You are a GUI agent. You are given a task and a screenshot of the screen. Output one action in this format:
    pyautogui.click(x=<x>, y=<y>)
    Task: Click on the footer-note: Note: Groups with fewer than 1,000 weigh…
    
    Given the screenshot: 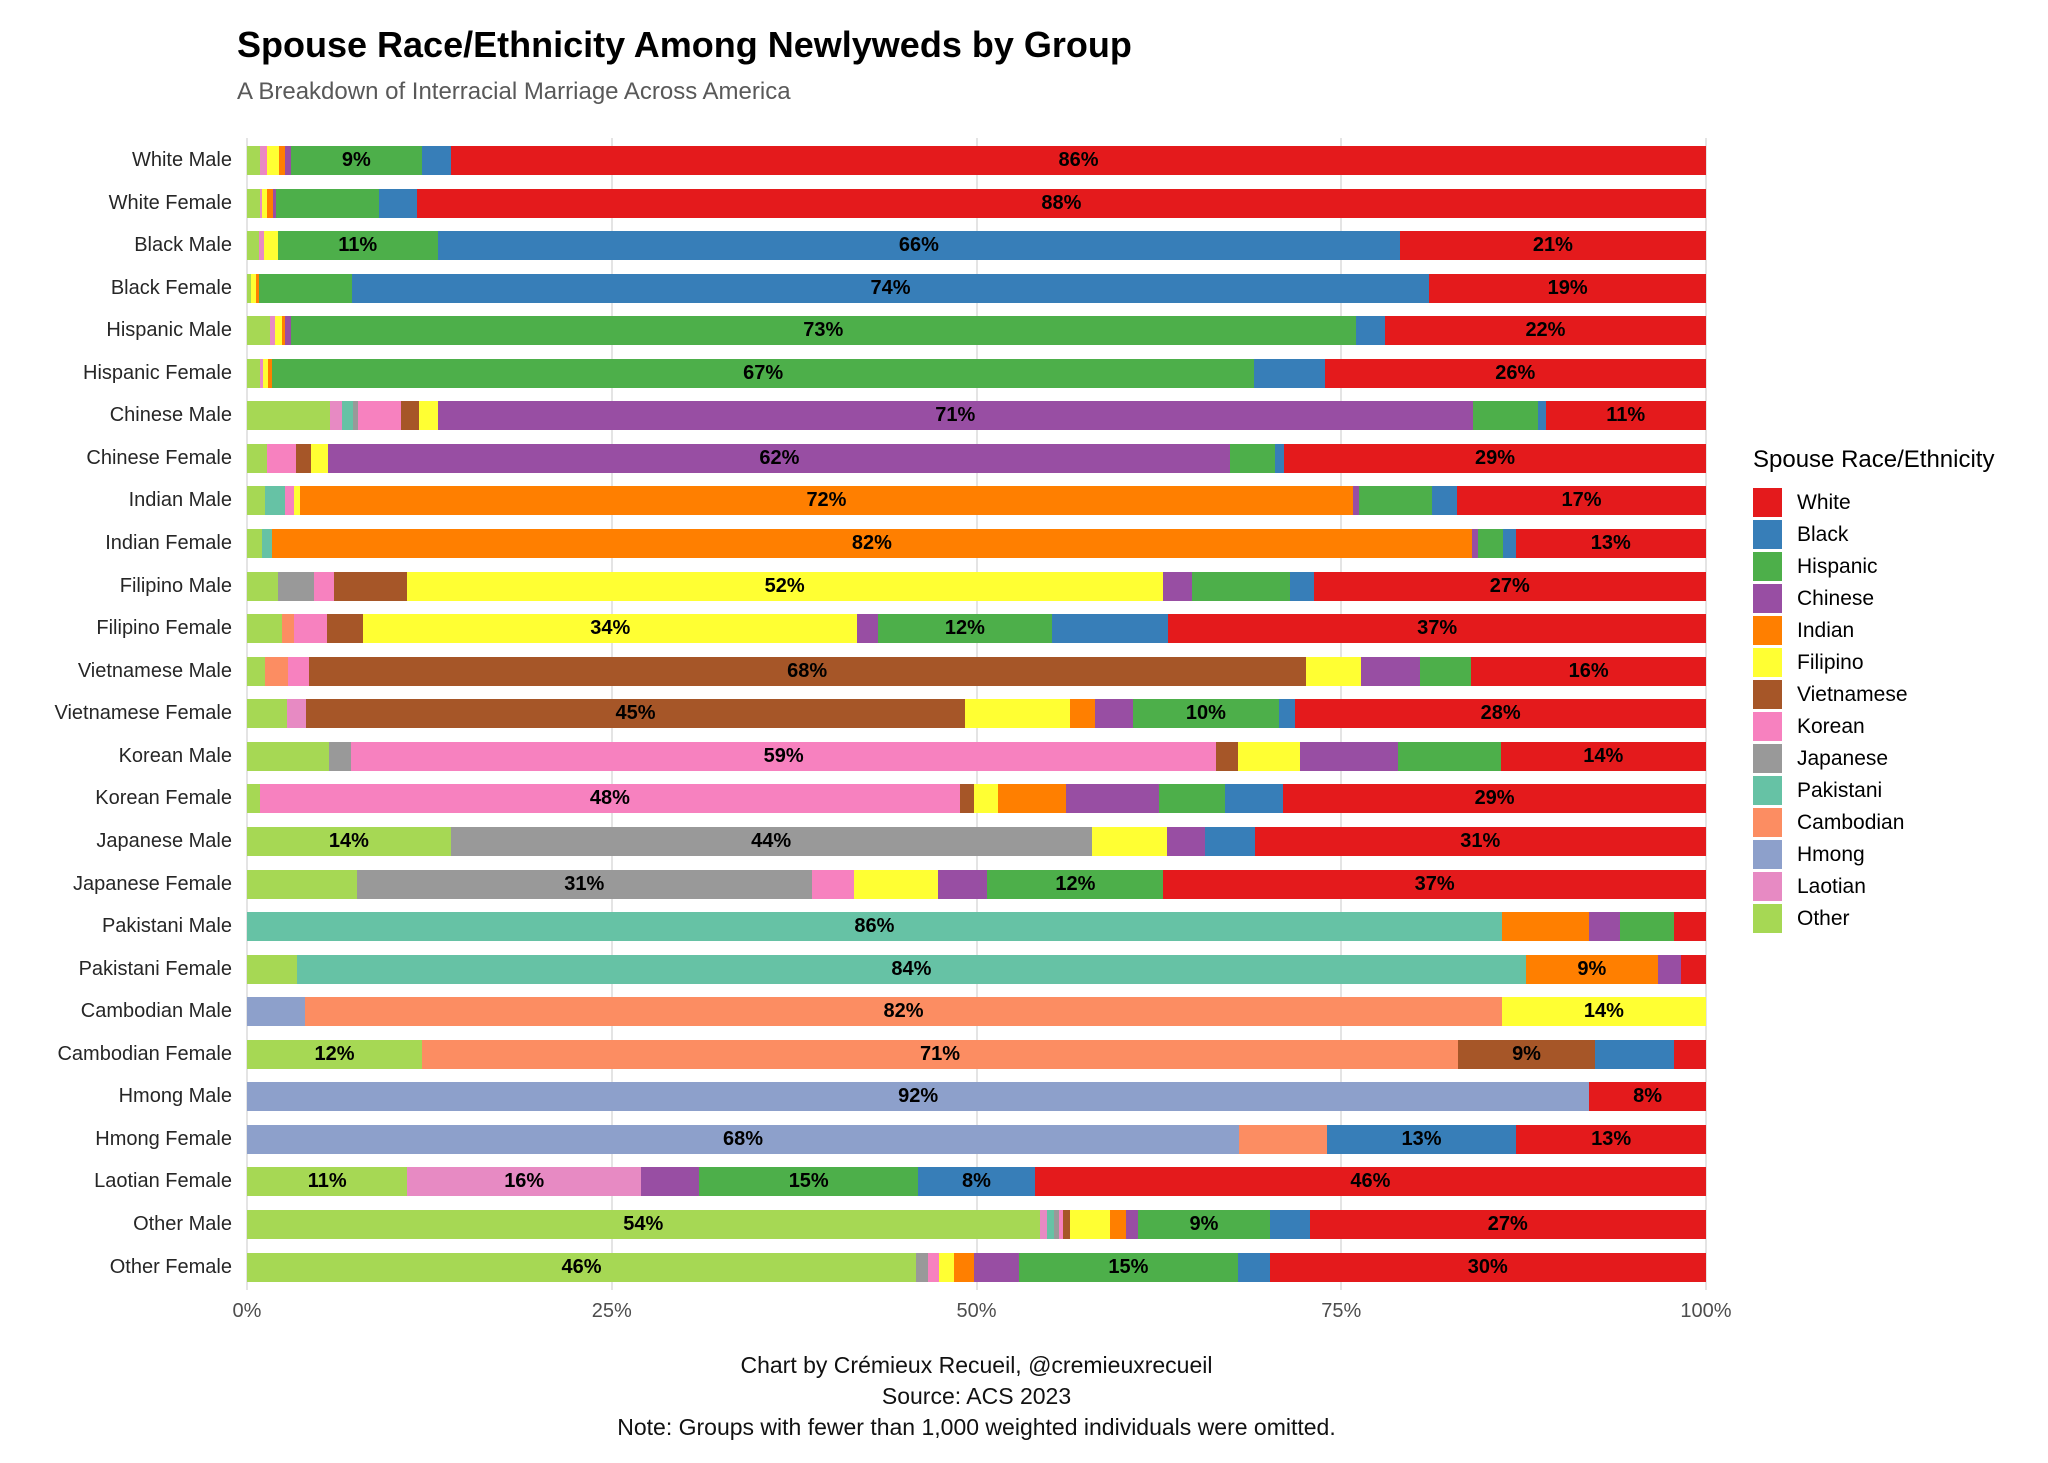 What is the action you would take?
    pyautogui.click(x=976, y=1427)
    